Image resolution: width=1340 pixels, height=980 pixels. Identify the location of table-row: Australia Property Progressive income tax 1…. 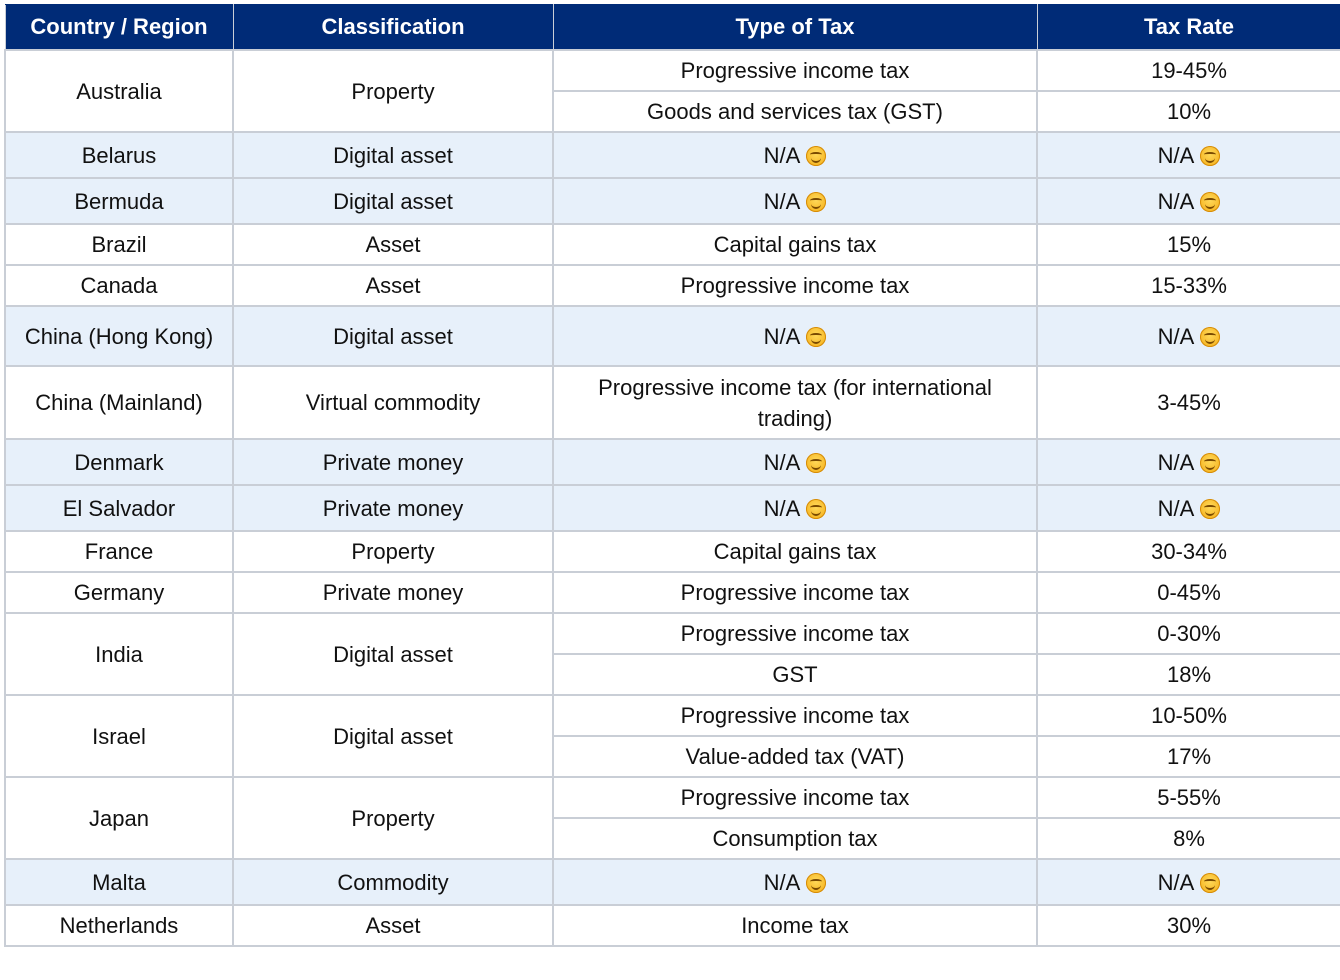
(672, 91).